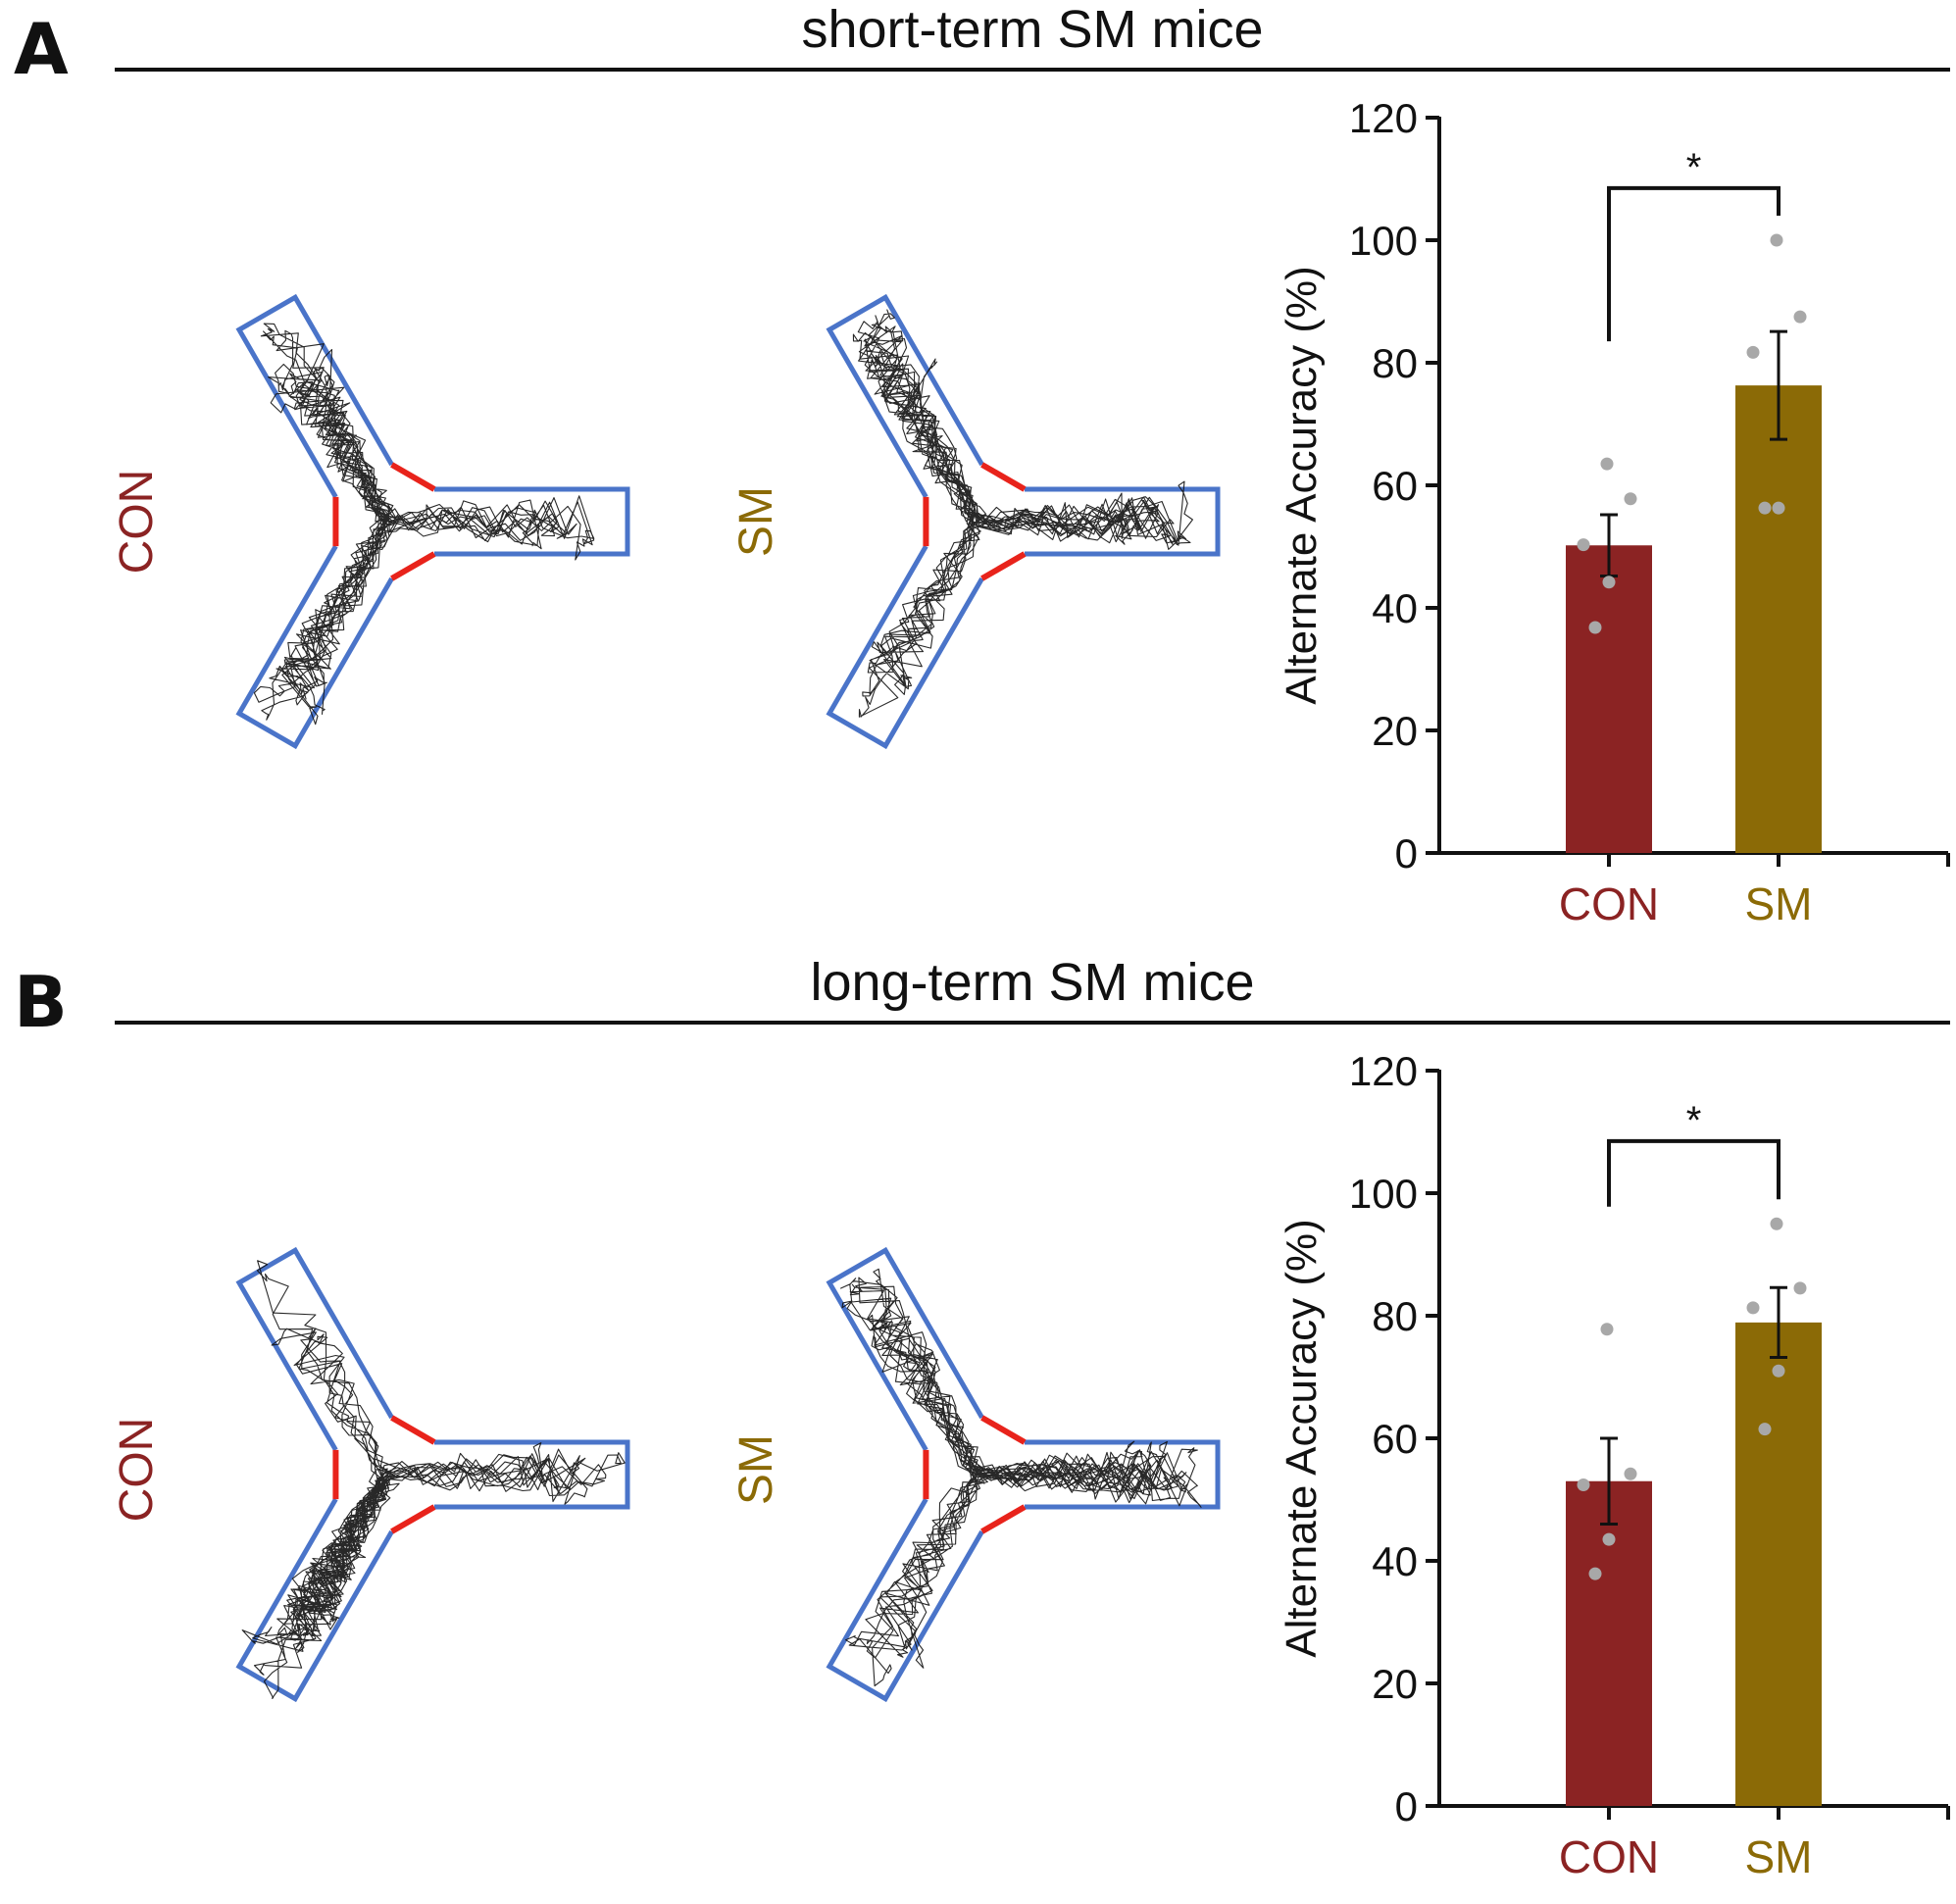 The height and width of the screenshot is (1904, 1956). Describe the element at coordinates (1033, 982) in the screenshot. I see `panel-title: long-term SM mice` at that location.